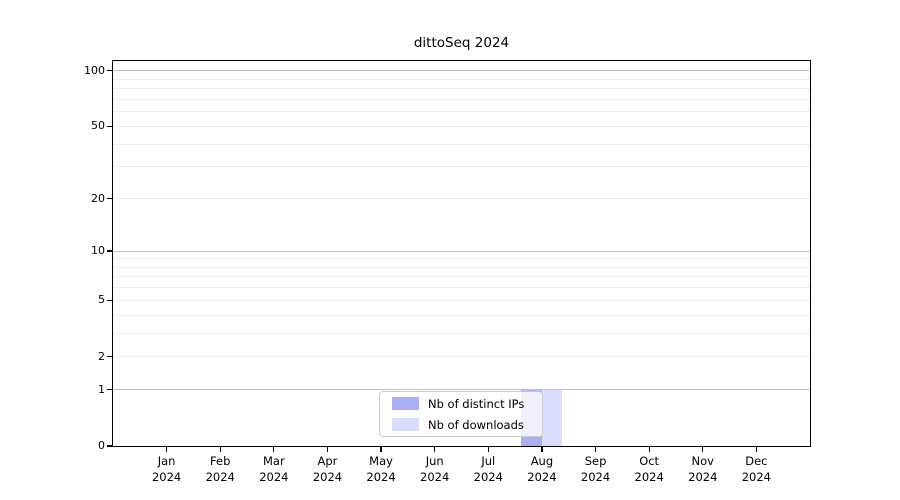 The height and width of the screenshot is (500, 900). Describe the element at coordinates (702, 461) in the screenshot. I see `x-tick-month: Nov` at that location.